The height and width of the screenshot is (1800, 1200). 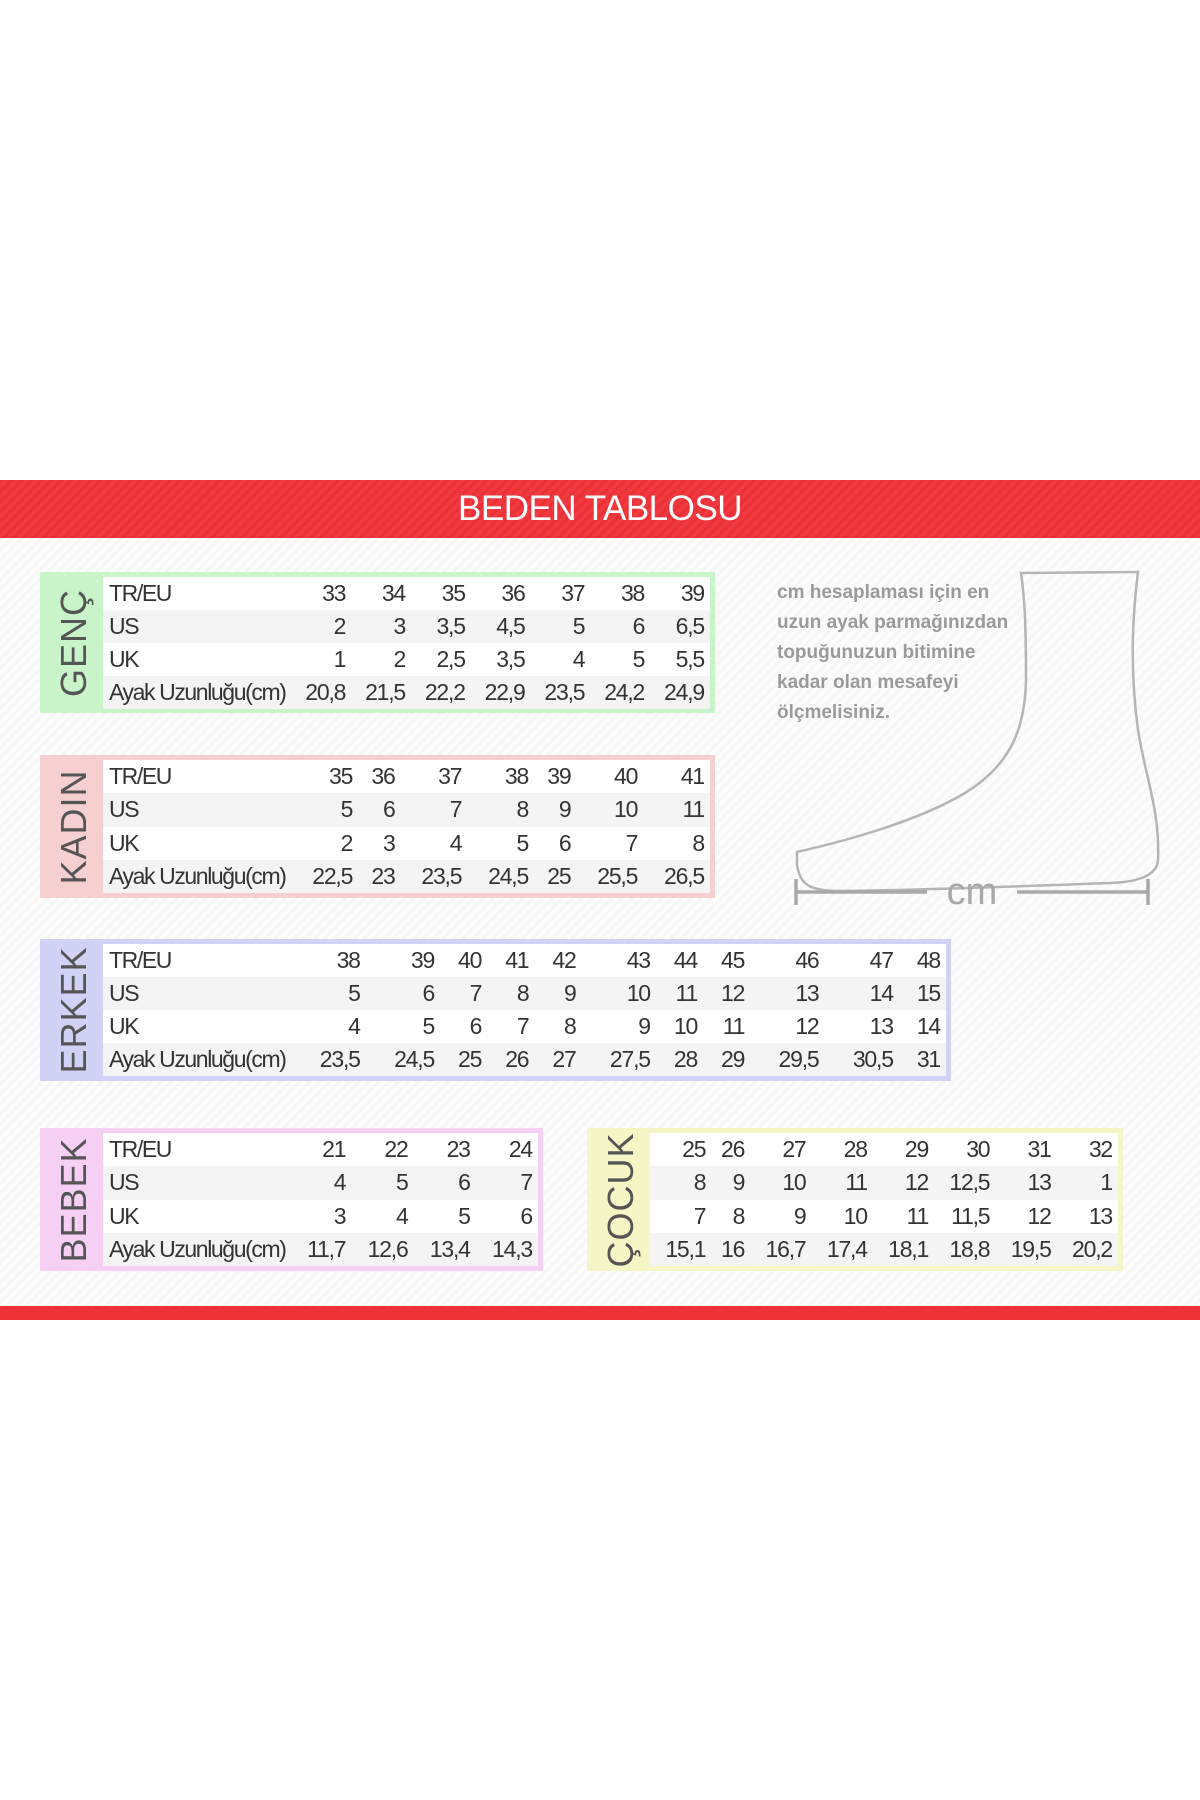 What do you see at coordinates (884, 1150) in the screenshot?
I see `table-row: 25 26 27 28 29 30 31 32` at bounding box center [884, 1150].